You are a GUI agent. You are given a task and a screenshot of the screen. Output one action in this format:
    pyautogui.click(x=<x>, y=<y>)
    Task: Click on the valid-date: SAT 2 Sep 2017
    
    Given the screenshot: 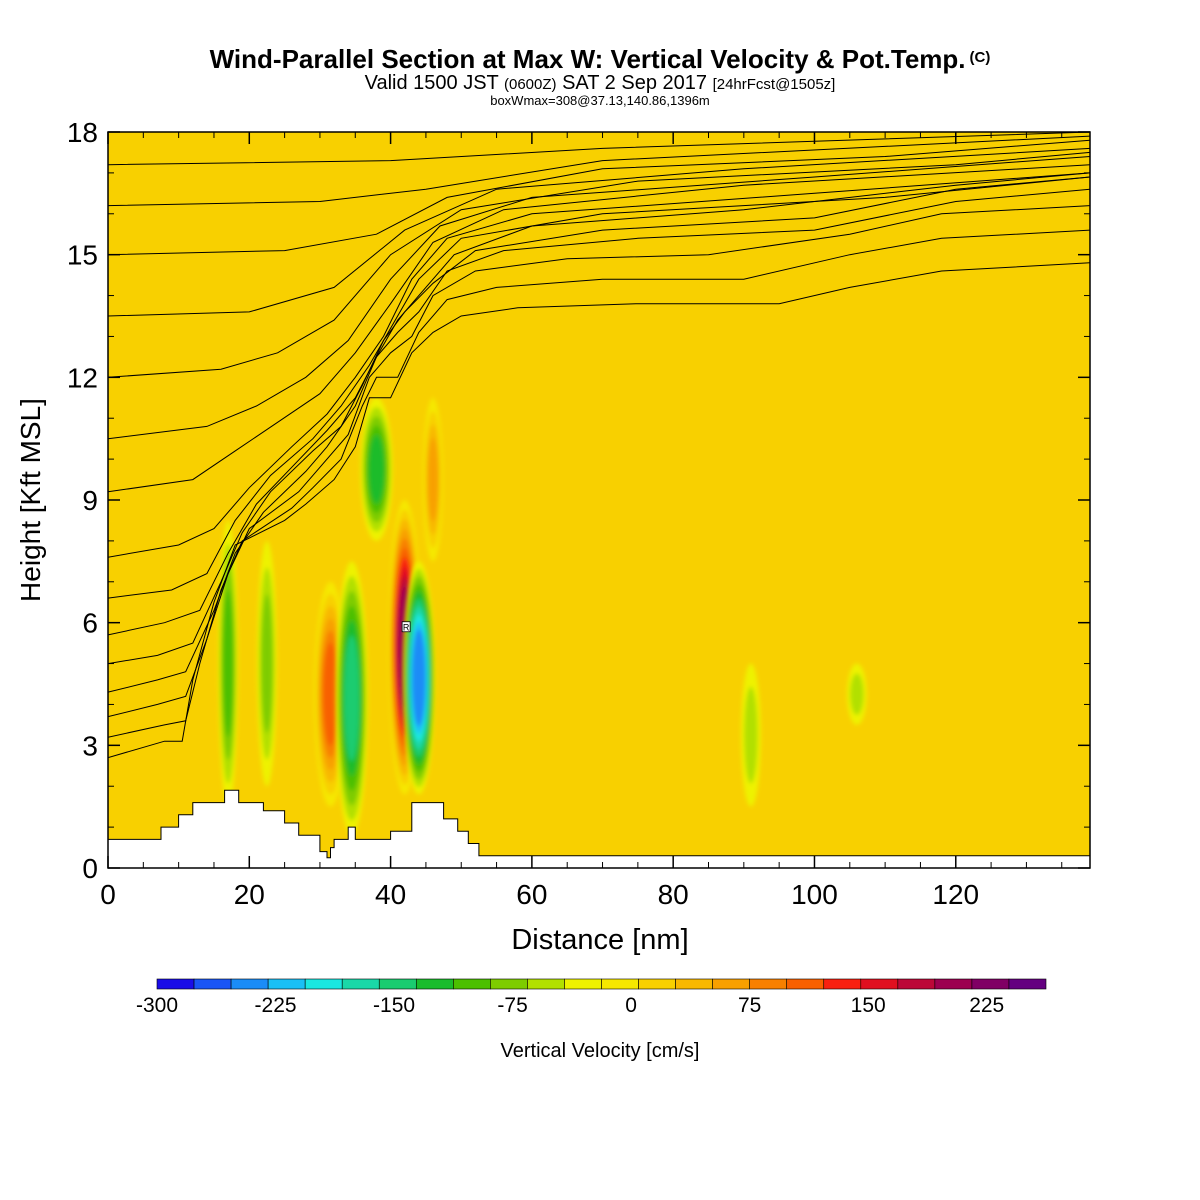 What is the action you would take?
    pyautogui.click(x=634, y=83)
    